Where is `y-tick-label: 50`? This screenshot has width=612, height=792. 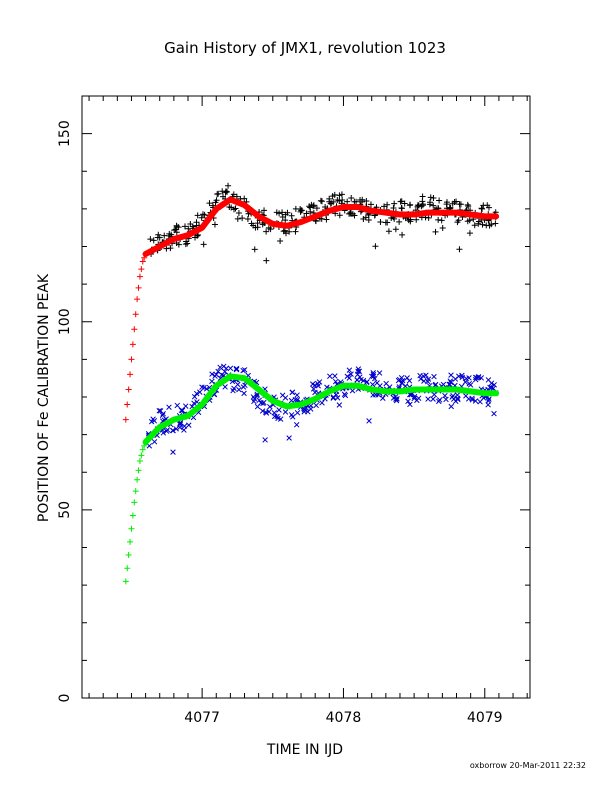
y-tick-label: 50 is located at coordinates (65, 510).